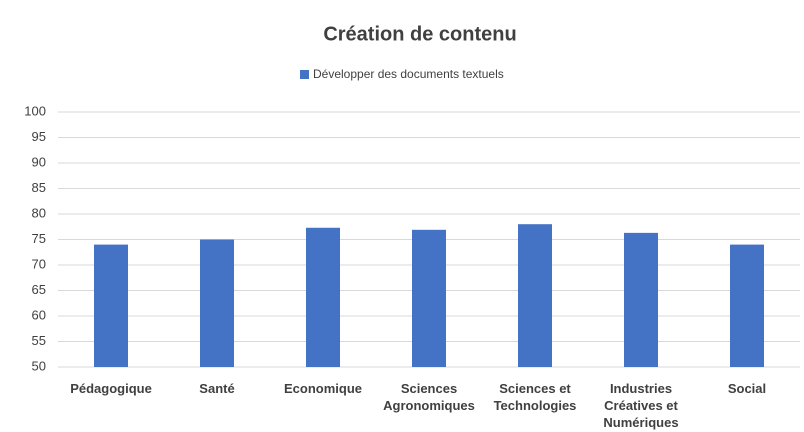 This screenshot has width=804, height=432. I want to click on y-tick-label: 90, so click(39, 161).